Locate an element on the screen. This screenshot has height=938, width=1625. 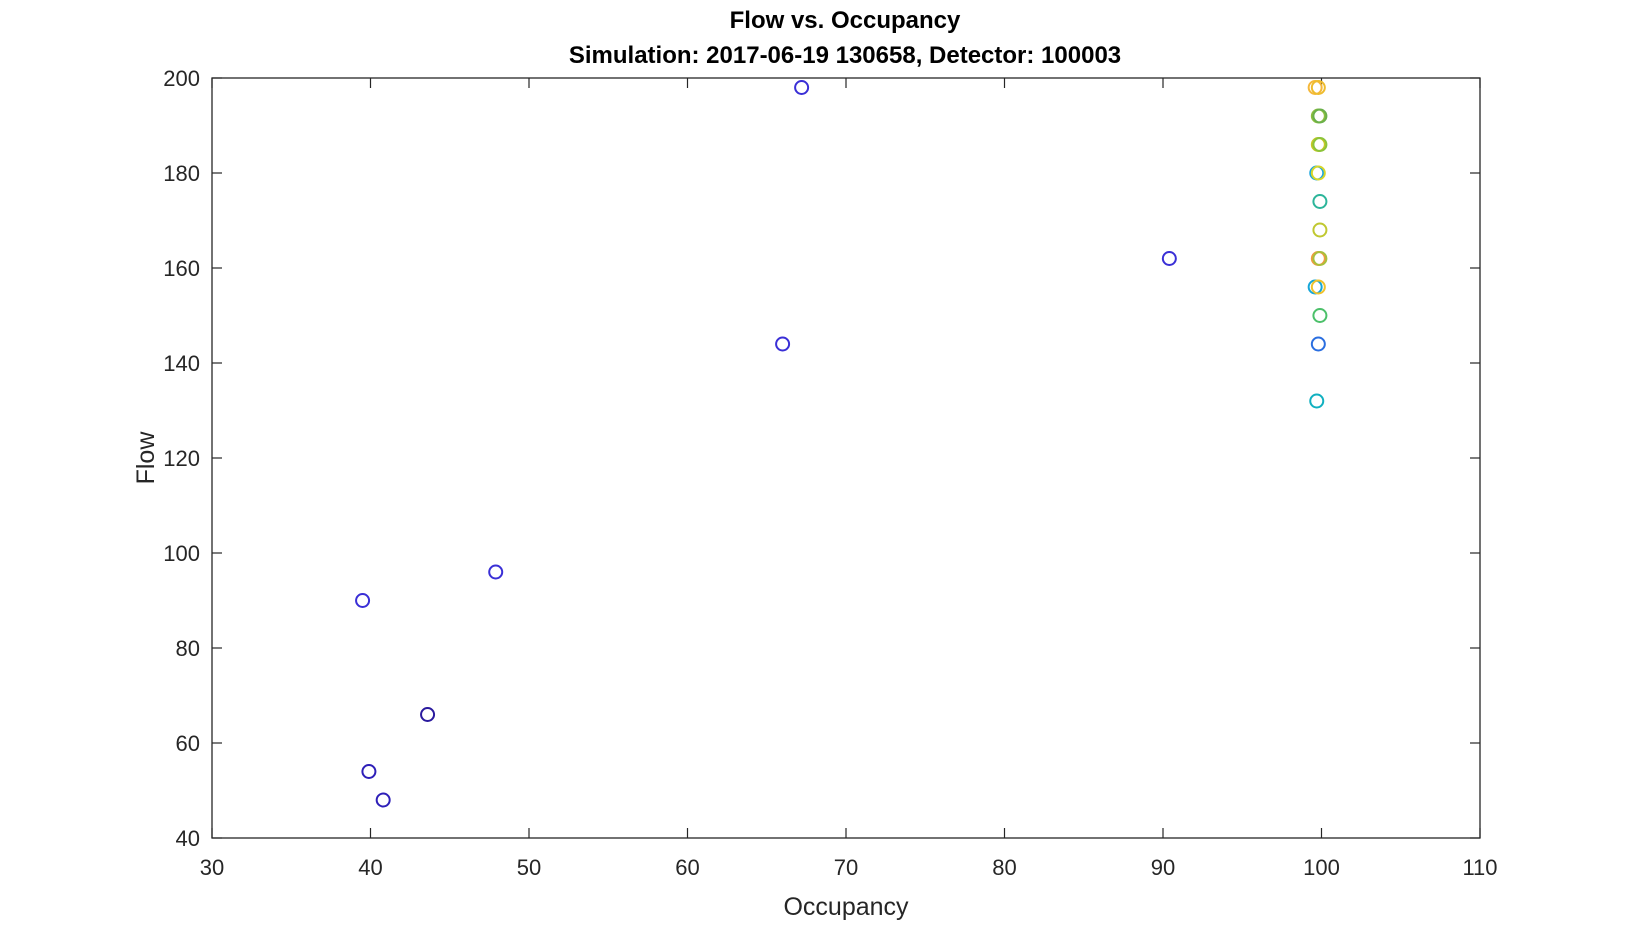
x-tick-label: 50 is located at coordinates (529, 867).